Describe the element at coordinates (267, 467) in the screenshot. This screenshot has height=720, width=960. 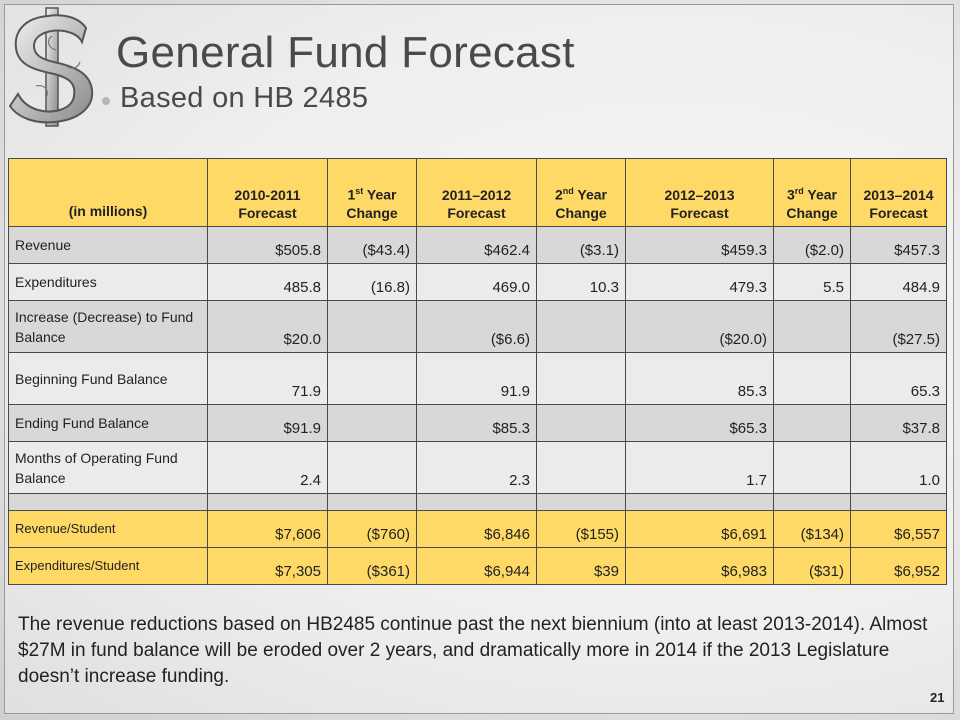
I see `table-cell: 2.4` at that location.